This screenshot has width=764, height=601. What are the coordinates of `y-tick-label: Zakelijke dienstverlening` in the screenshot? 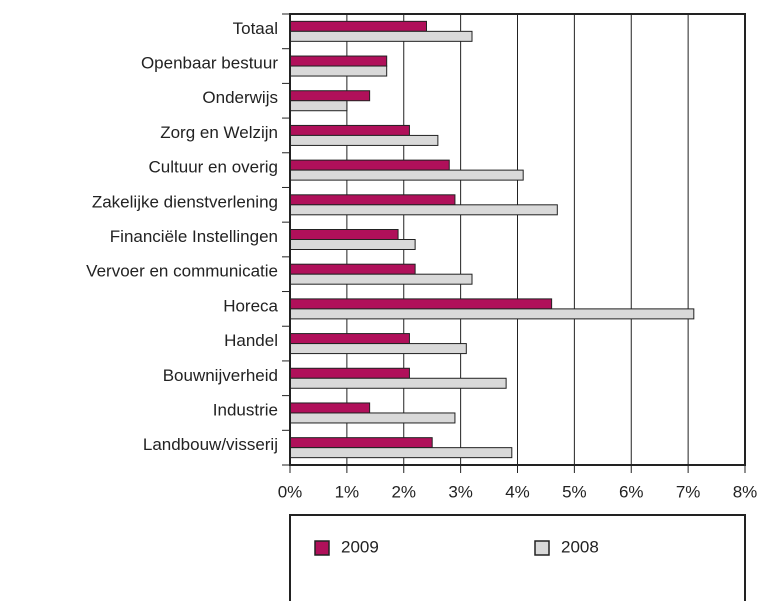 It's located at (185, 201).